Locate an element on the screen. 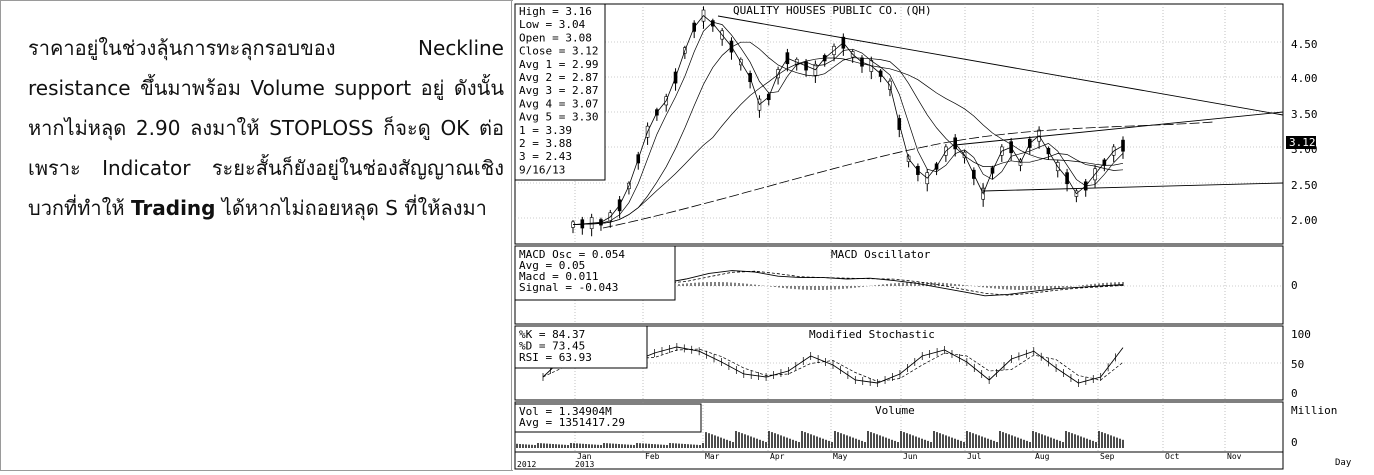 The width and height of the screenshot is (1374, 475). month-label: Jun is located at coordinates (910, 456).